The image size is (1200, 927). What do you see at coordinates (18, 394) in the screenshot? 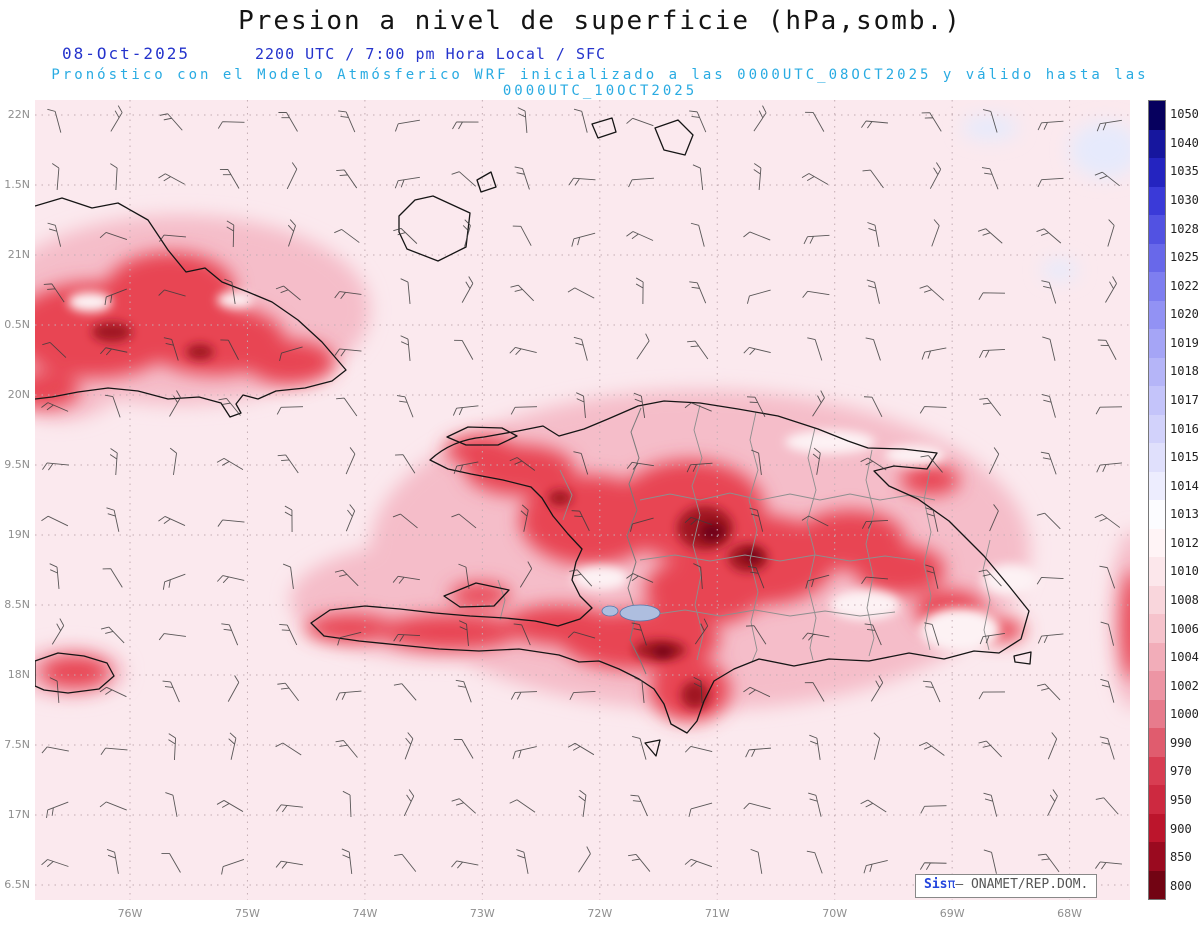
I see `y-axis-label: 20N` at bounding box center [18, 394].